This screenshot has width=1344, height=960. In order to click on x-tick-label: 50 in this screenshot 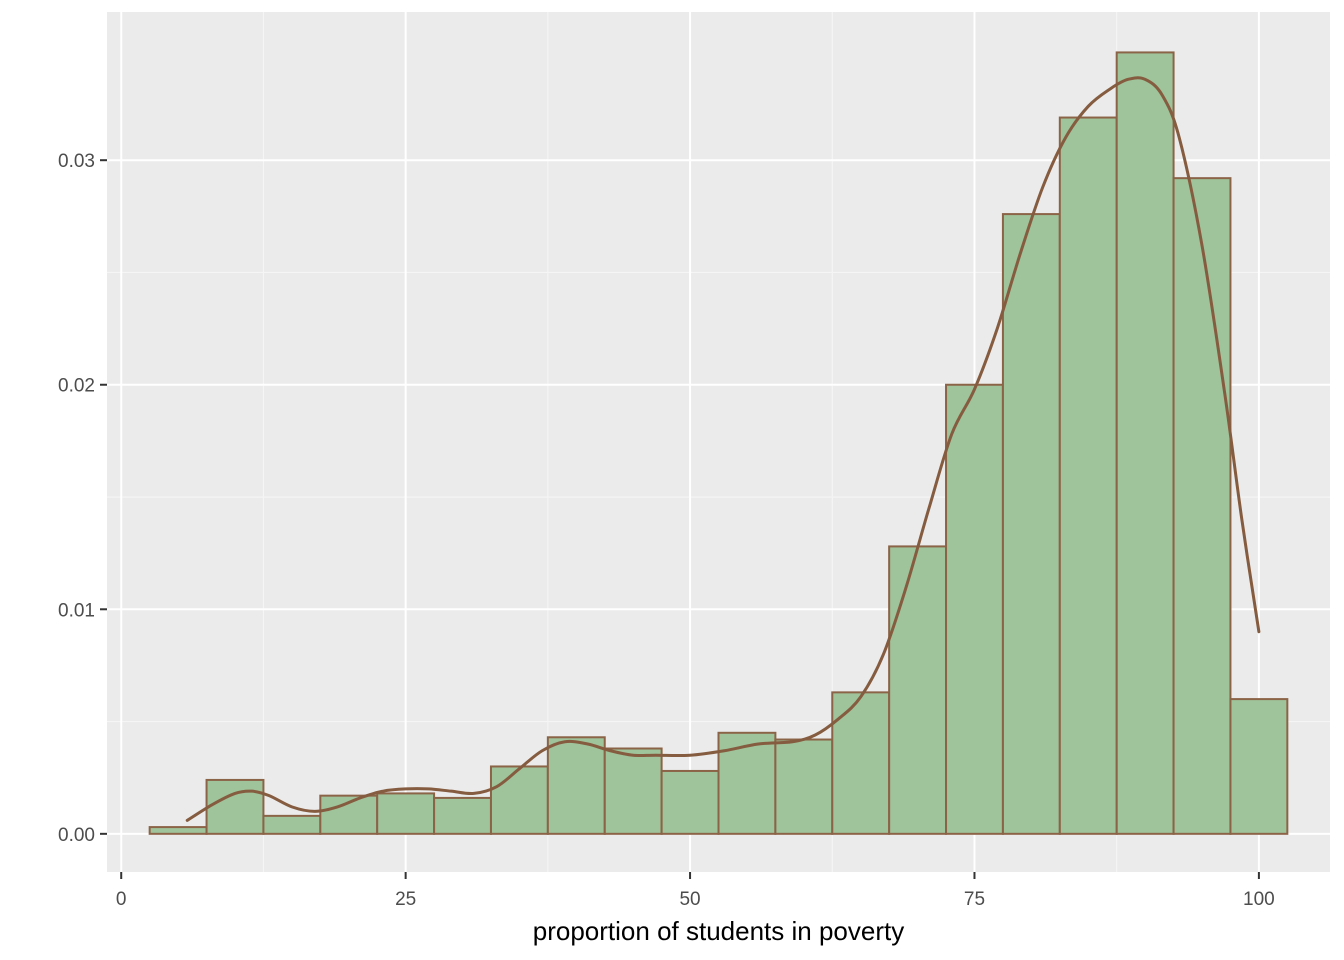, I will do `click(689, 899)`.